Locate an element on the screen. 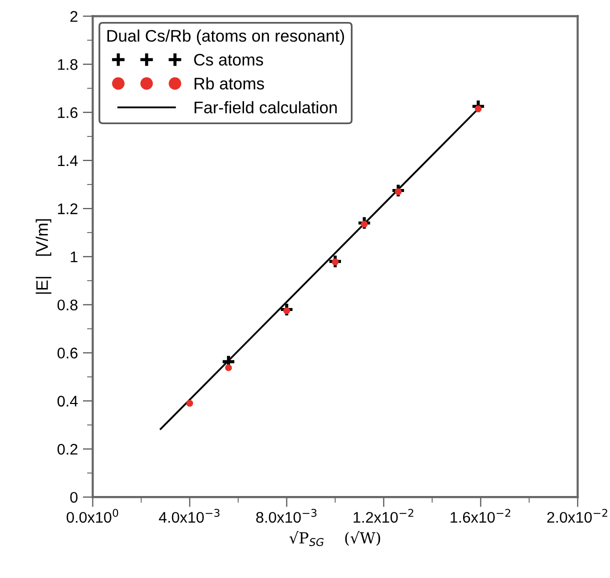  x-tick-label: 0.0x10$^{0}$ is located at coordinates (92, 515).